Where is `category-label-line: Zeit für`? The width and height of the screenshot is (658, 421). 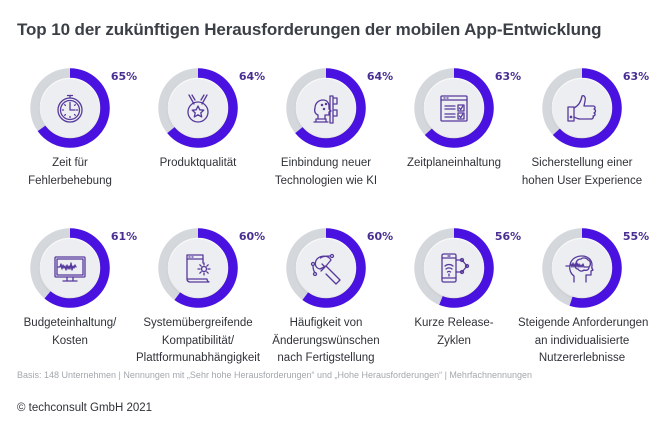
category-label-line: Zeit für is located at coordinates (70, 163).